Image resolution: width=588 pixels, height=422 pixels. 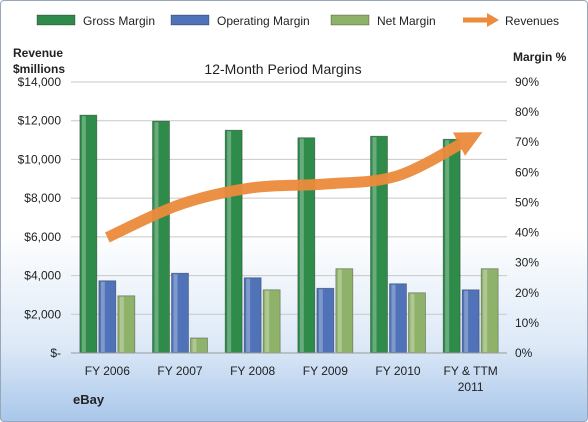 What do you see at coordinates (527, 323) in the screenshot?
I see `right-tick-label: 10%` at bounding box center [527, 323].